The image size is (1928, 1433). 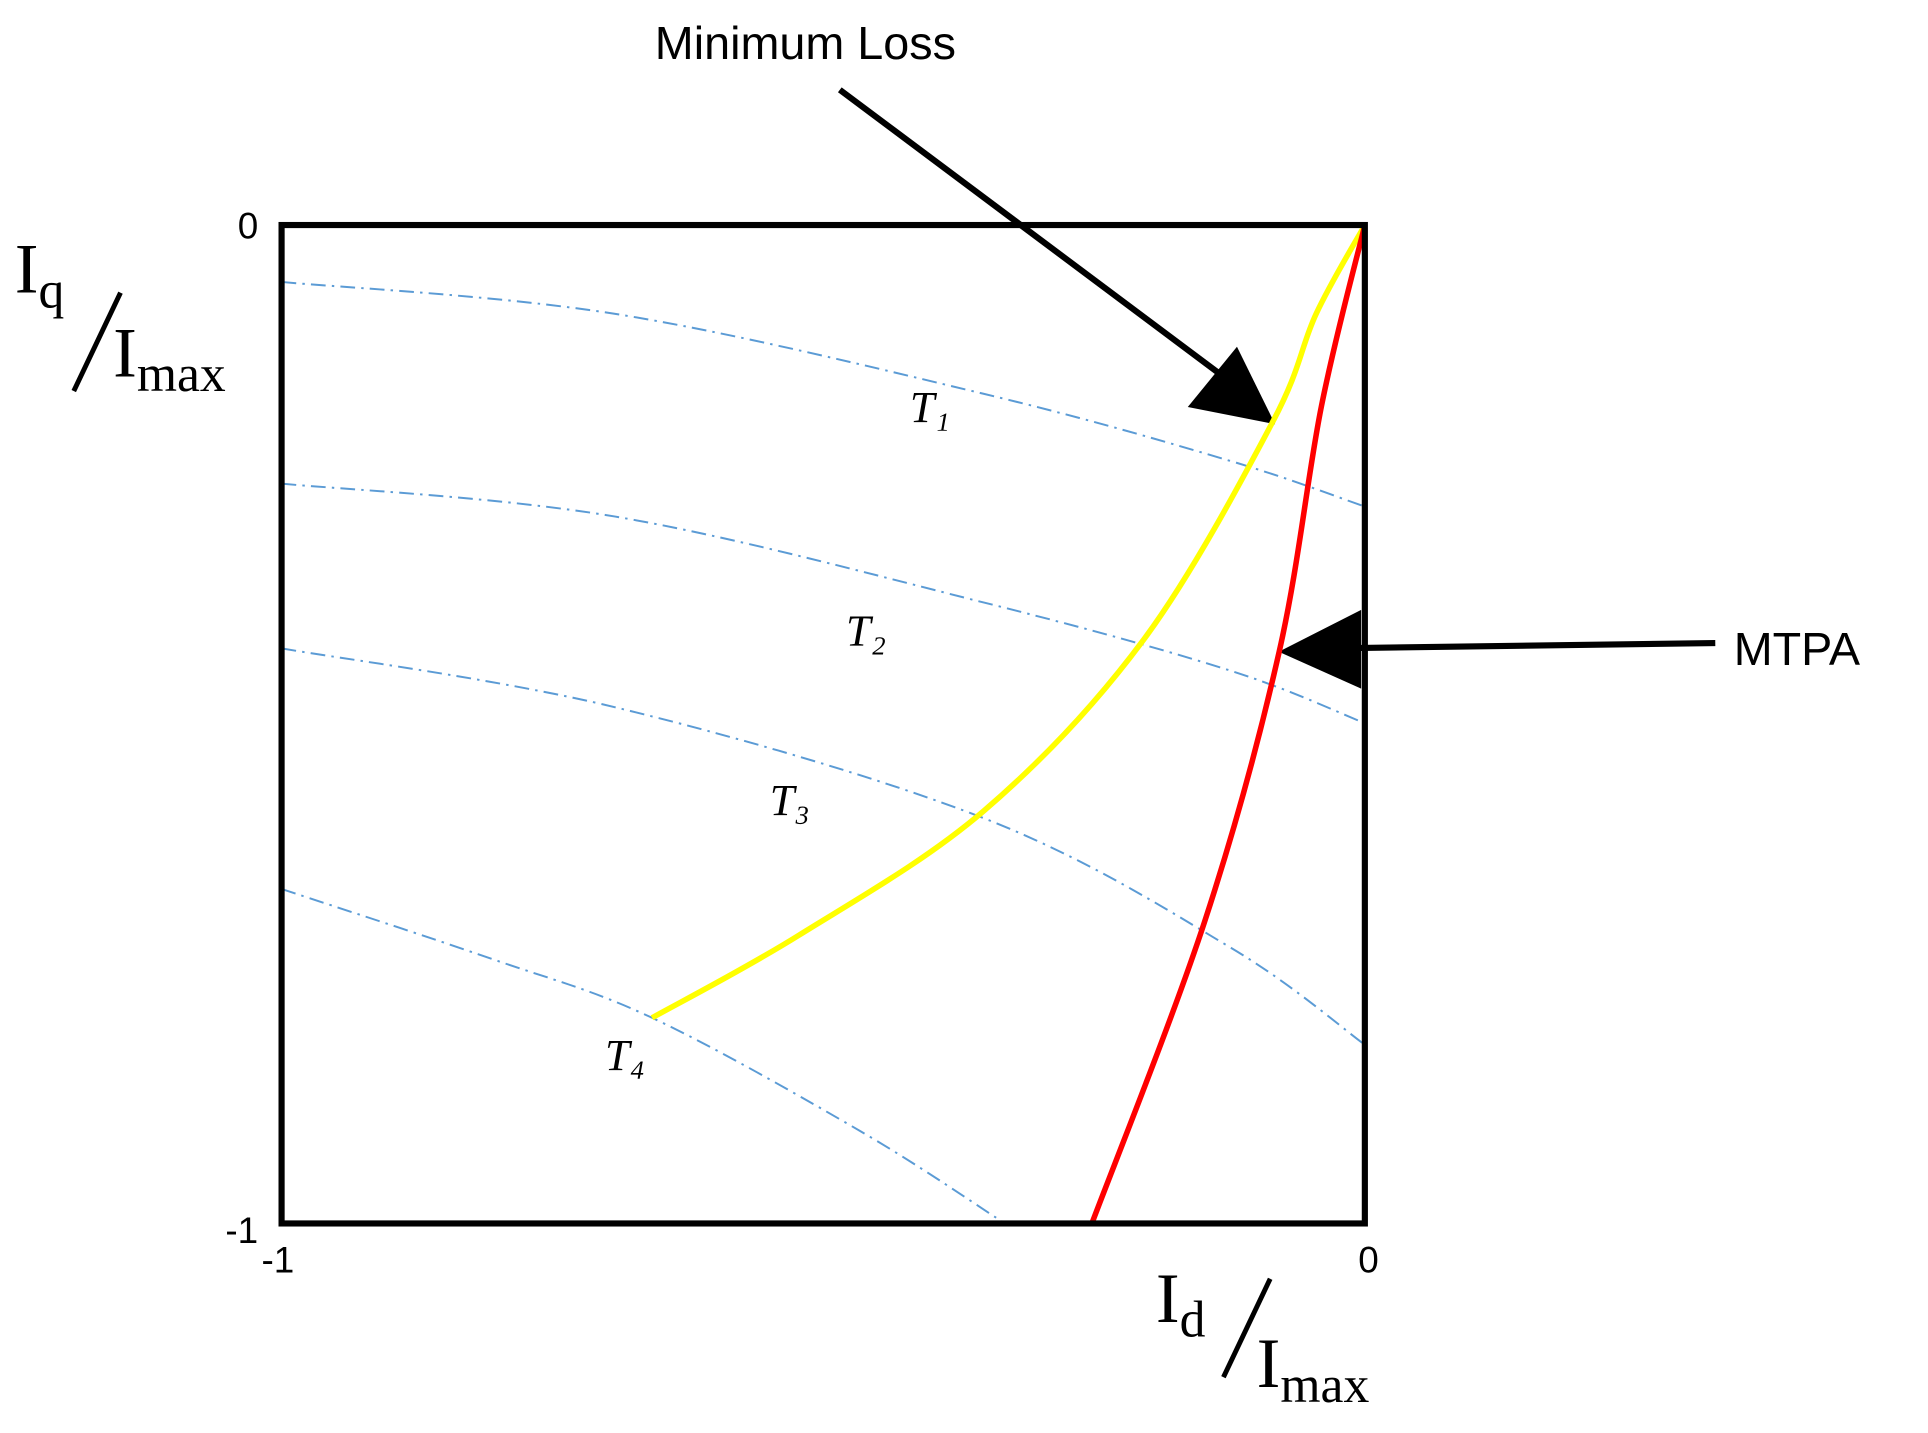 What do you see at coordinates (866, 631) in the screenshot?
I see `series-label: T₂` at bounding box center [866, 631].